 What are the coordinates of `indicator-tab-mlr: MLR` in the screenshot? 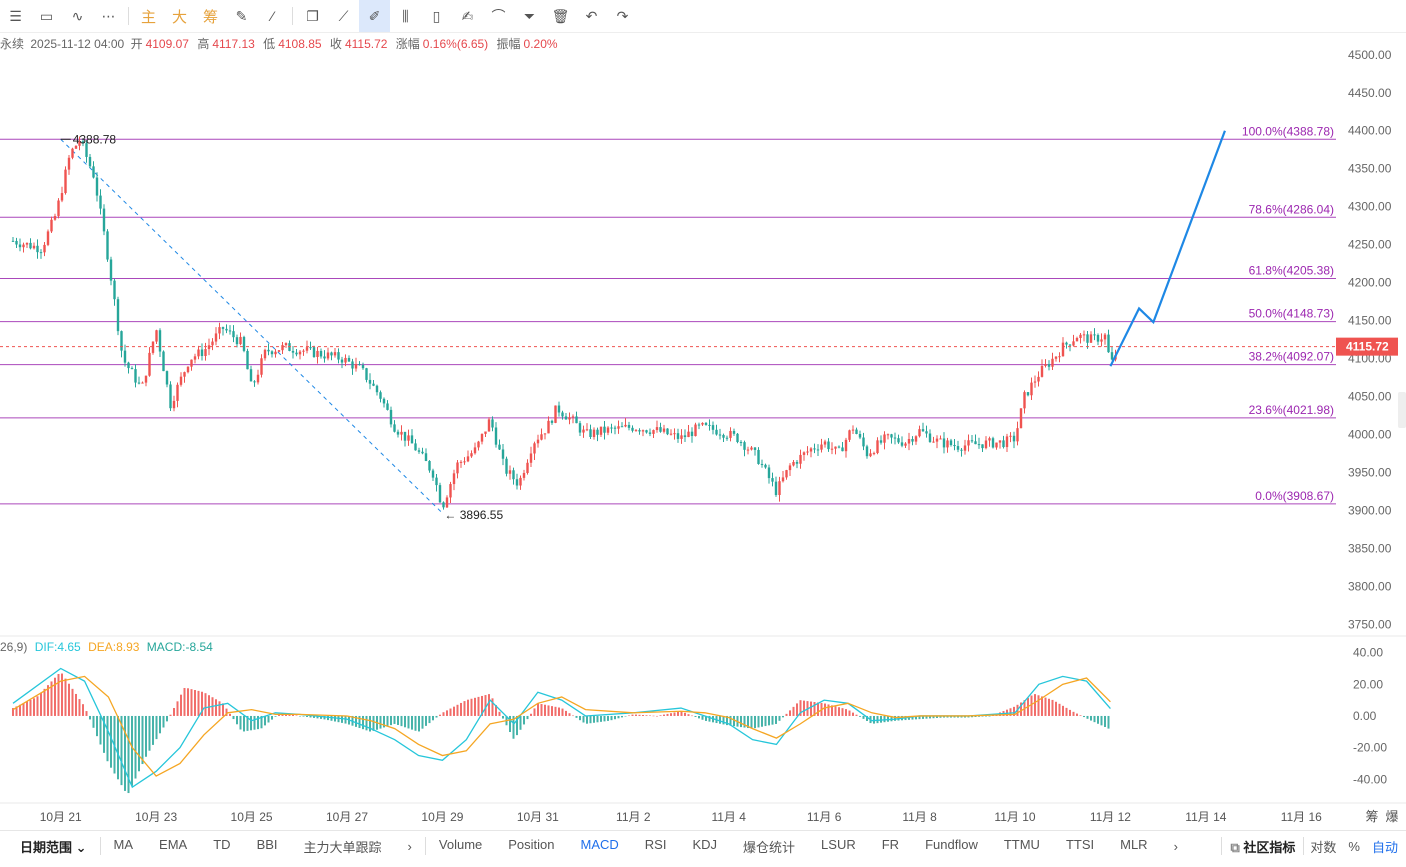 It's located at (1134, 844).